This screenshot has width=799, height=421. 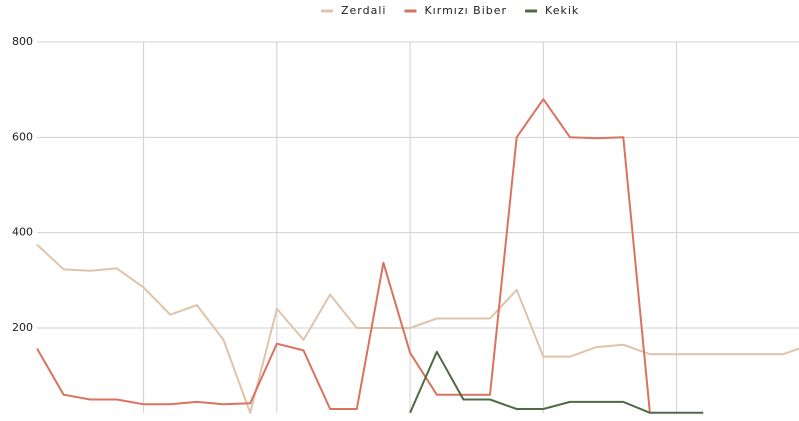 I want to click on y-tick-label: 200, so click(x=22, y=327).